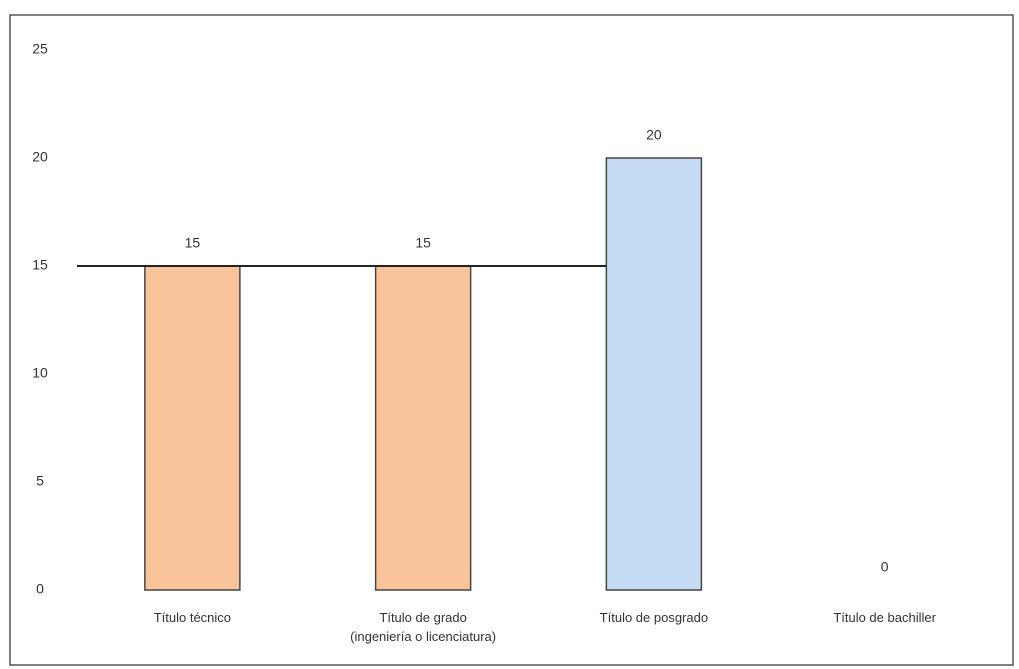  I want to click on y-tick-label: 25, so click(40, 49).